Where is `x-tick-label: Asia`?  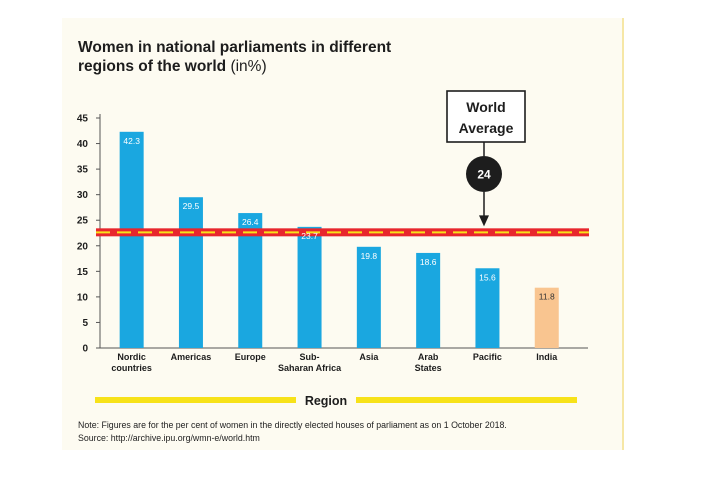
x-tick-label: Asia is located at coordinates (369, 357).